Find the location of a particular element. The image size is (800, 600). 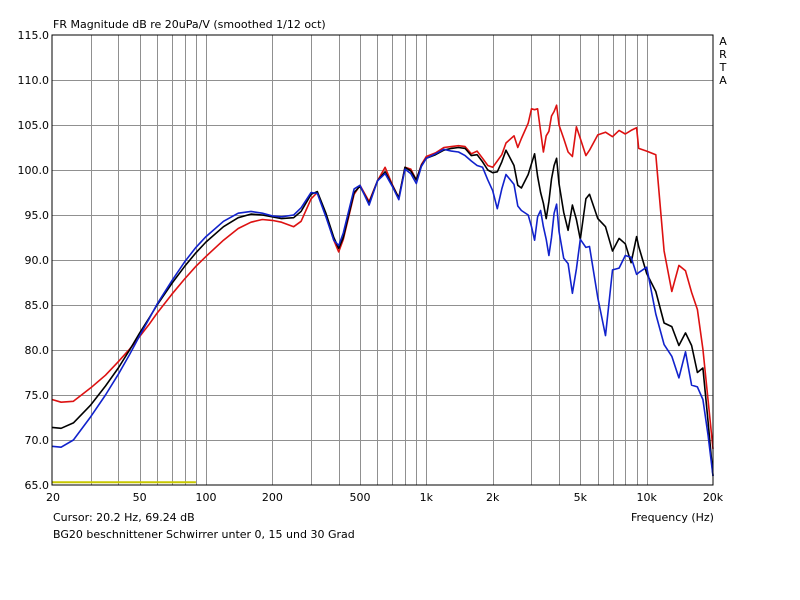

y-tick-label: 95.0 is located at coordinates (37, 215).